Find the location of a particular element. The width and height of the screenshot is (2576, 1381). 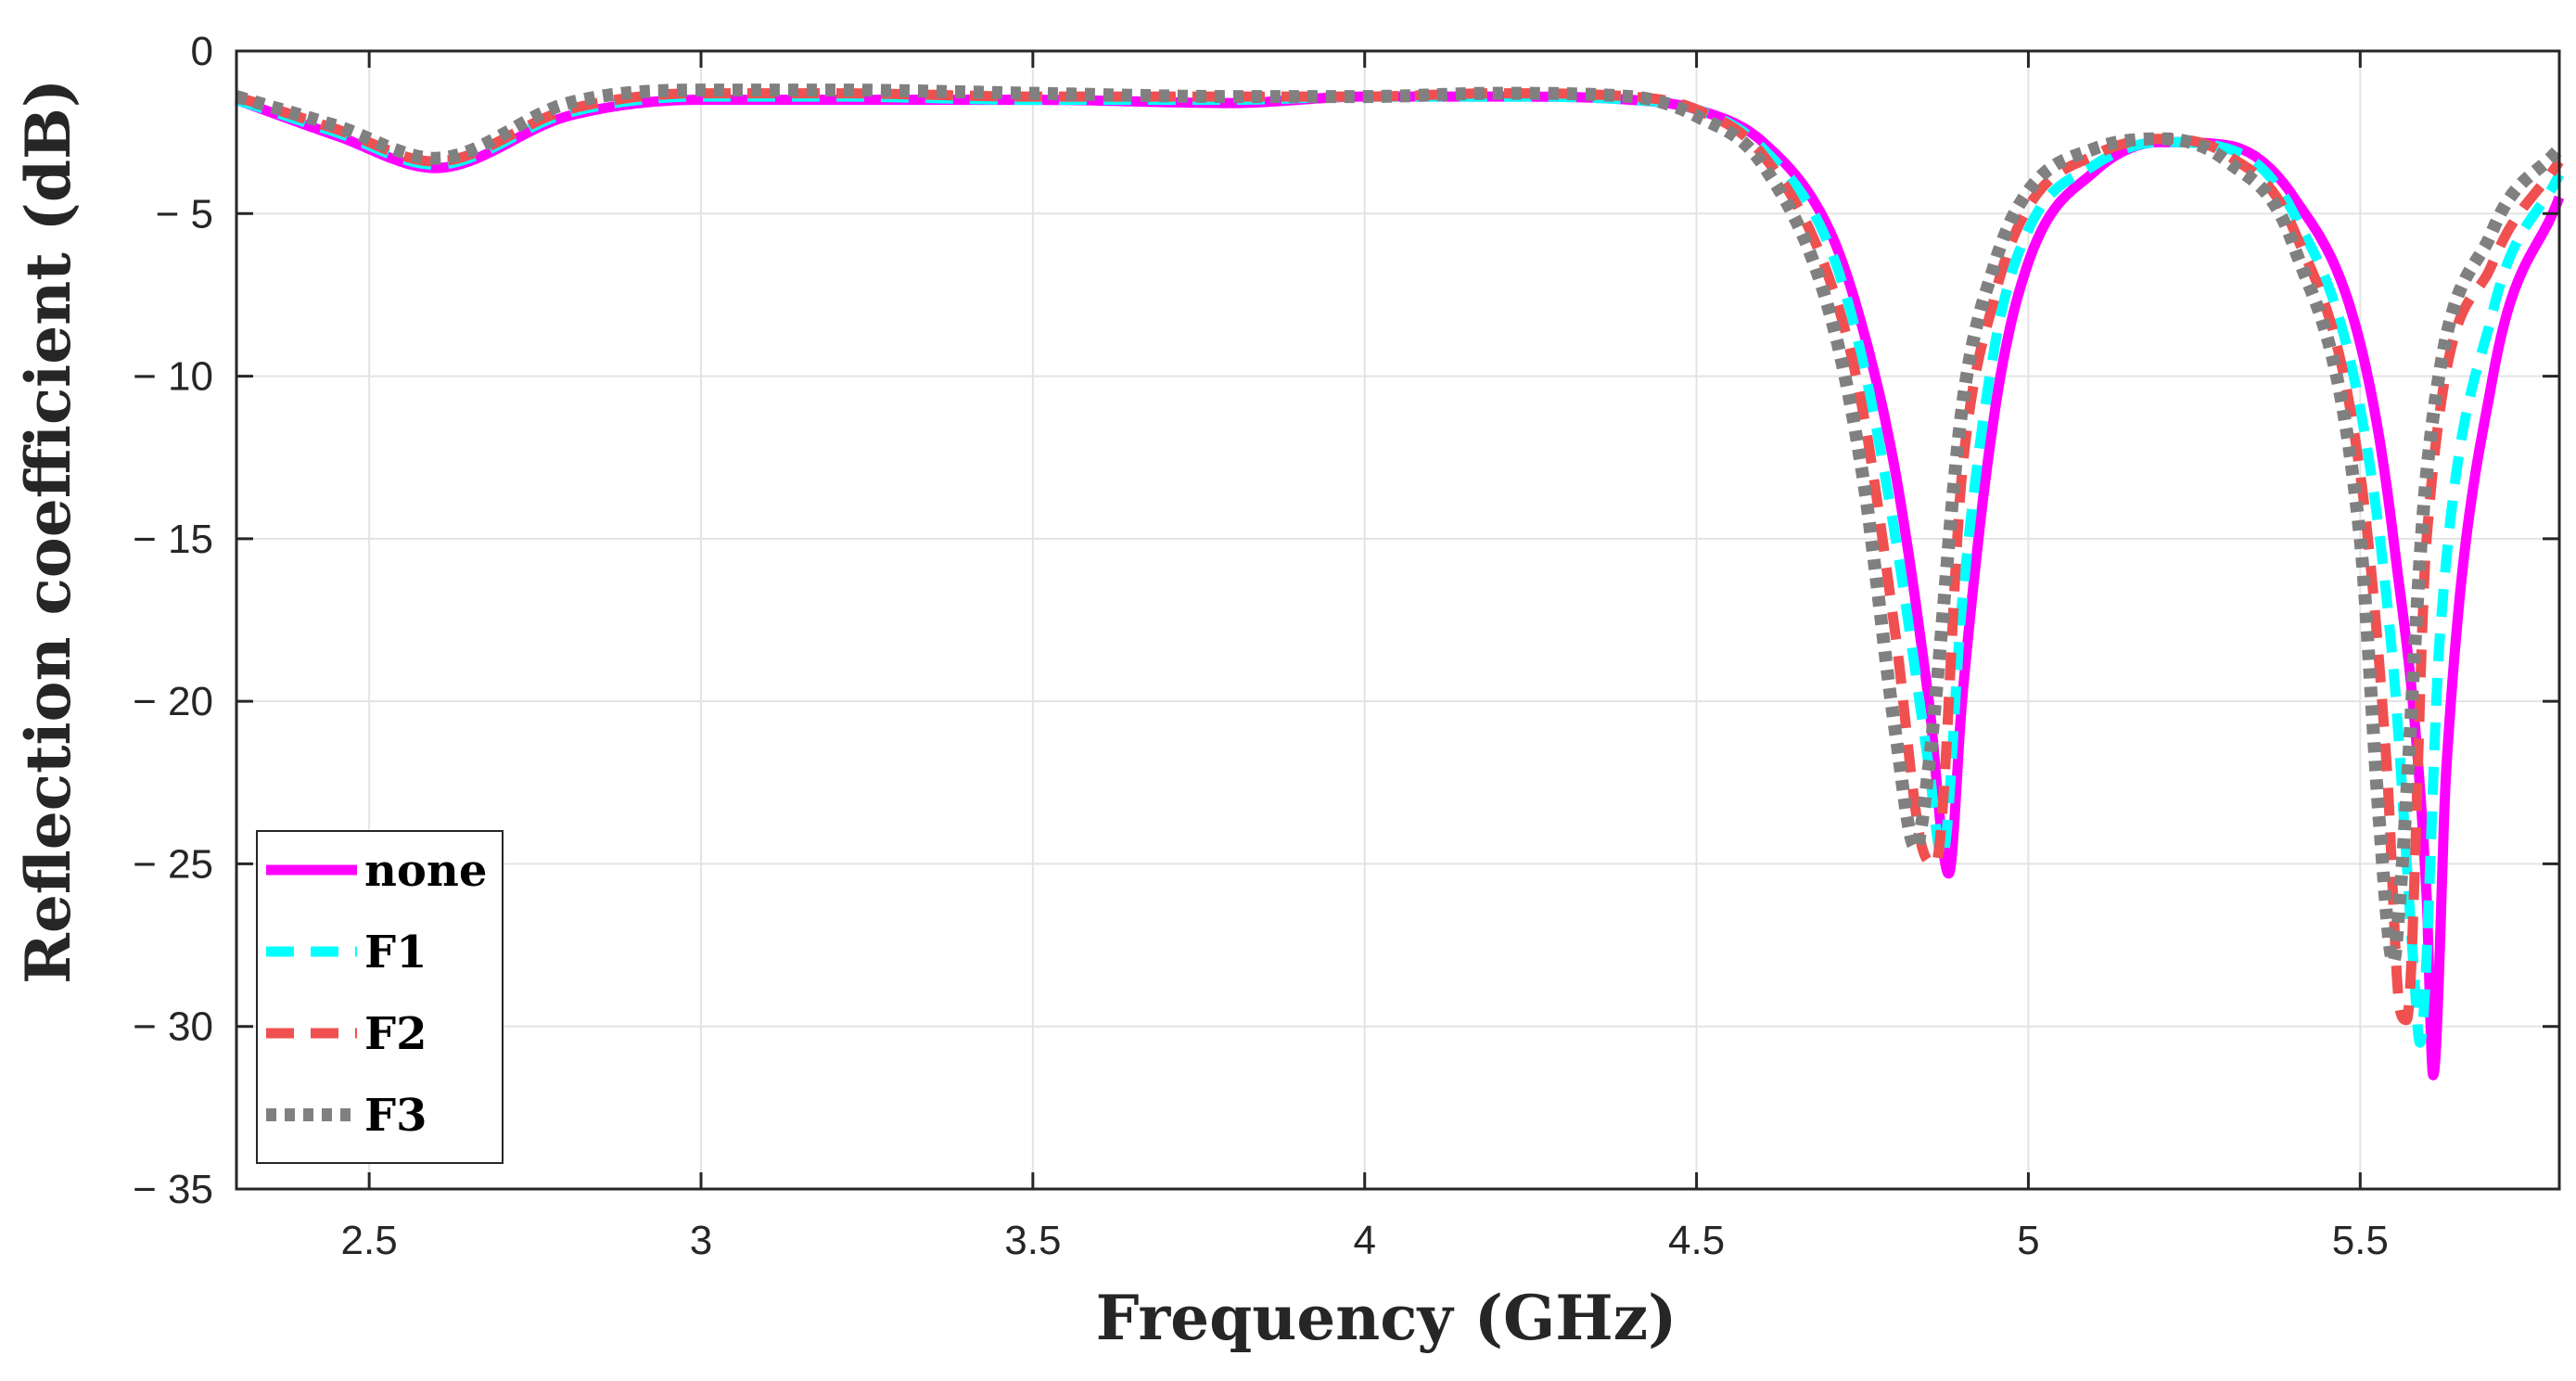

legend-label-f3: F3 is located at coordinates (395, 1116).